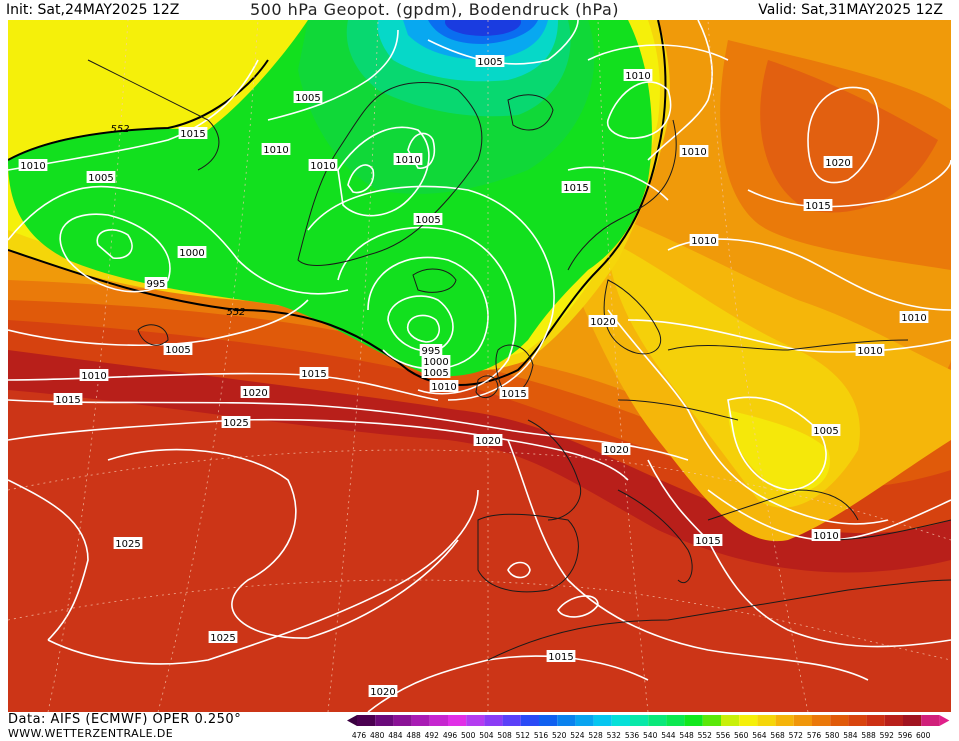 Image resolution: width=959 pixels, height=741 pixels. What do you see at coordinates (483, 28) in the screenshot?
I see `field-low-center` at bounding box center [483, 28].